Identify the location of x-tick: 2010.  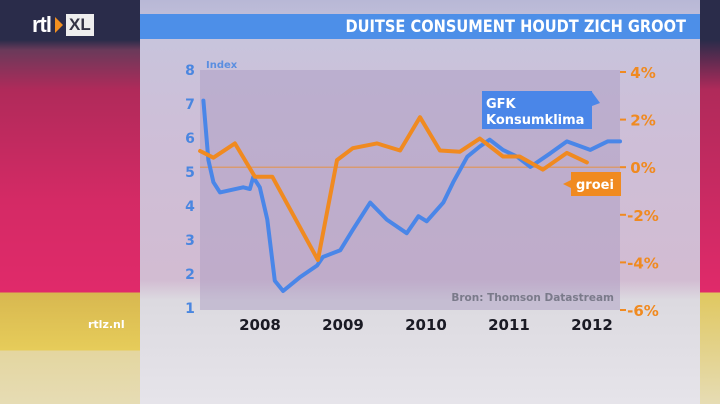
(426, 325).